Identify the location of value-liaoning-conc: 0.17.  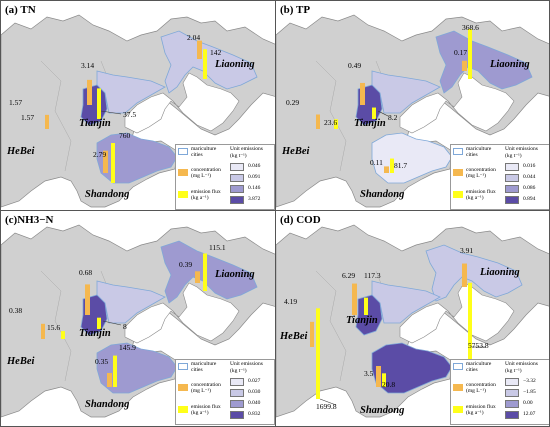
(461, 52).